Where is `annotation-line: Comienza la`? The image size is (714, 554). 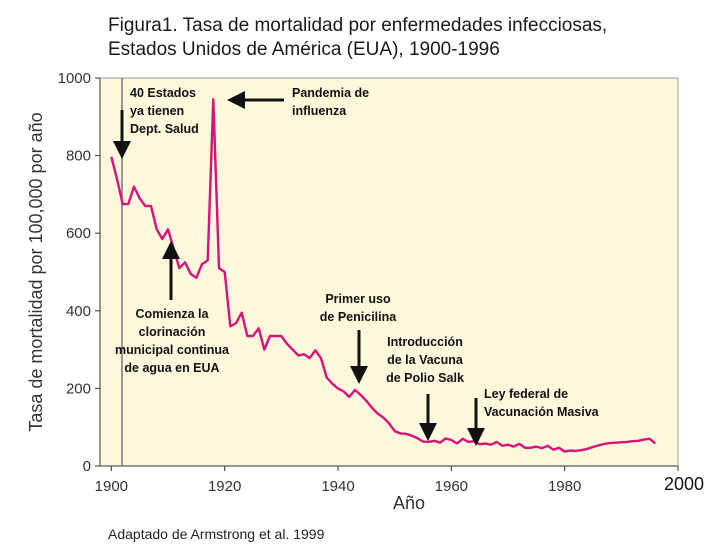 annotation-line: Comienza la is located at coordinates (173, 314).